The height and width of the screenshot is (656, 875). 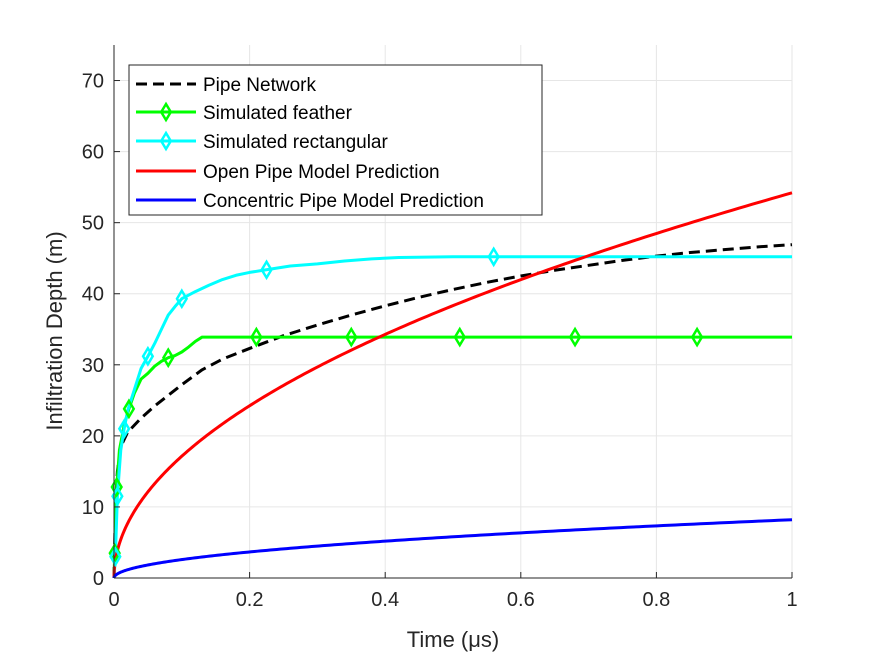 I want to click on legend-box, so click(x=335, y=140).